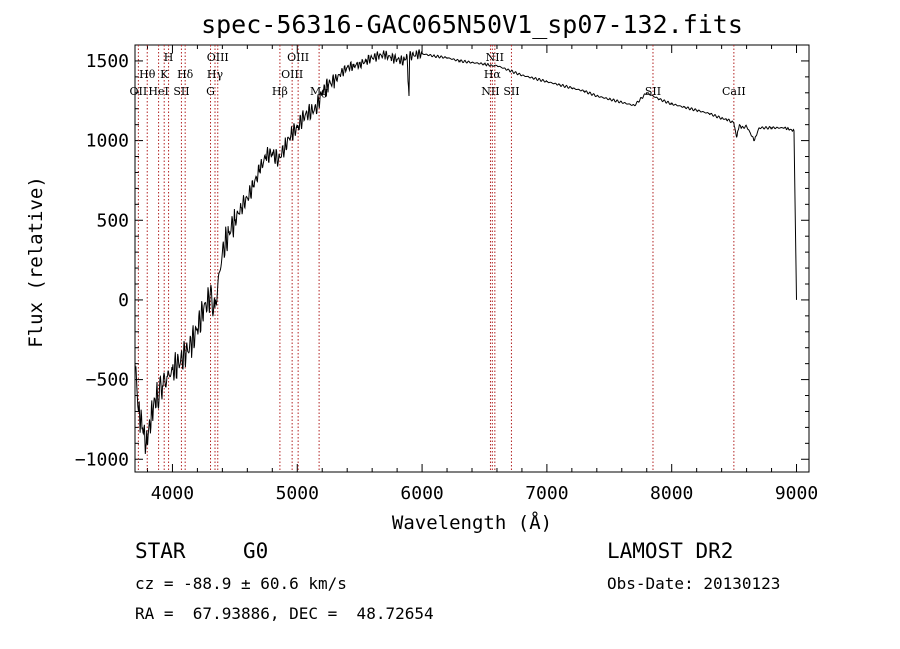 The height and width of the screenshot is (649, 900). What do you see at coordinates (210, 91) in the screenshot?
I see `spectral-line-label: G` at bounding box center [210, 91].